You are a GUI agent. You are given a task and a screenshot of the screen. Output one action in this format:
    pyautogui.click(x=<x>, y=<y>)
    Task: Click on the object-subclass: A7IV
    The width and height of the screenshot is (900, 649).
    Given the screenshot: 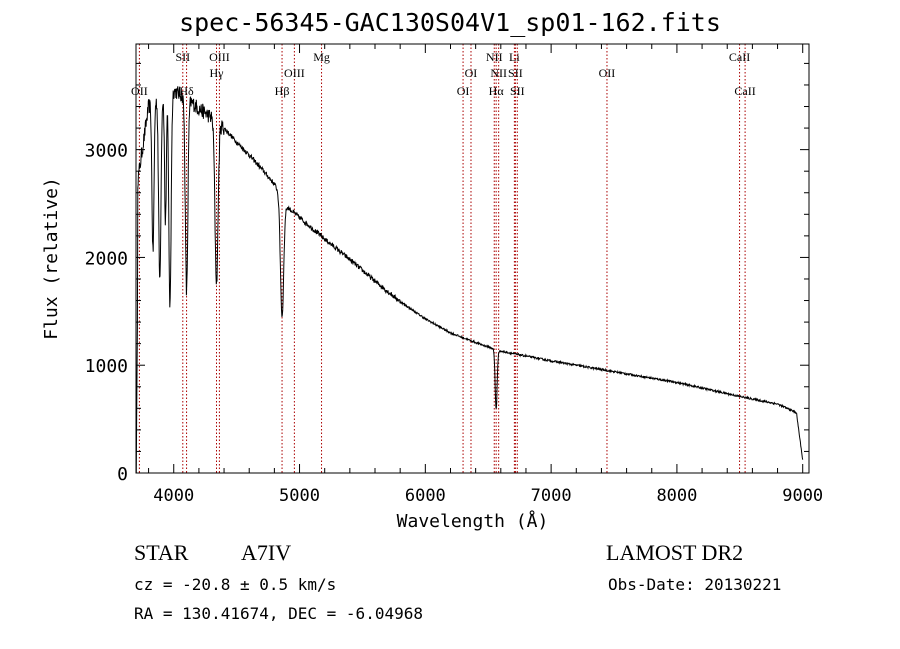 What is the action you would take?
    pyautogui.click(x=266, y=552)
    